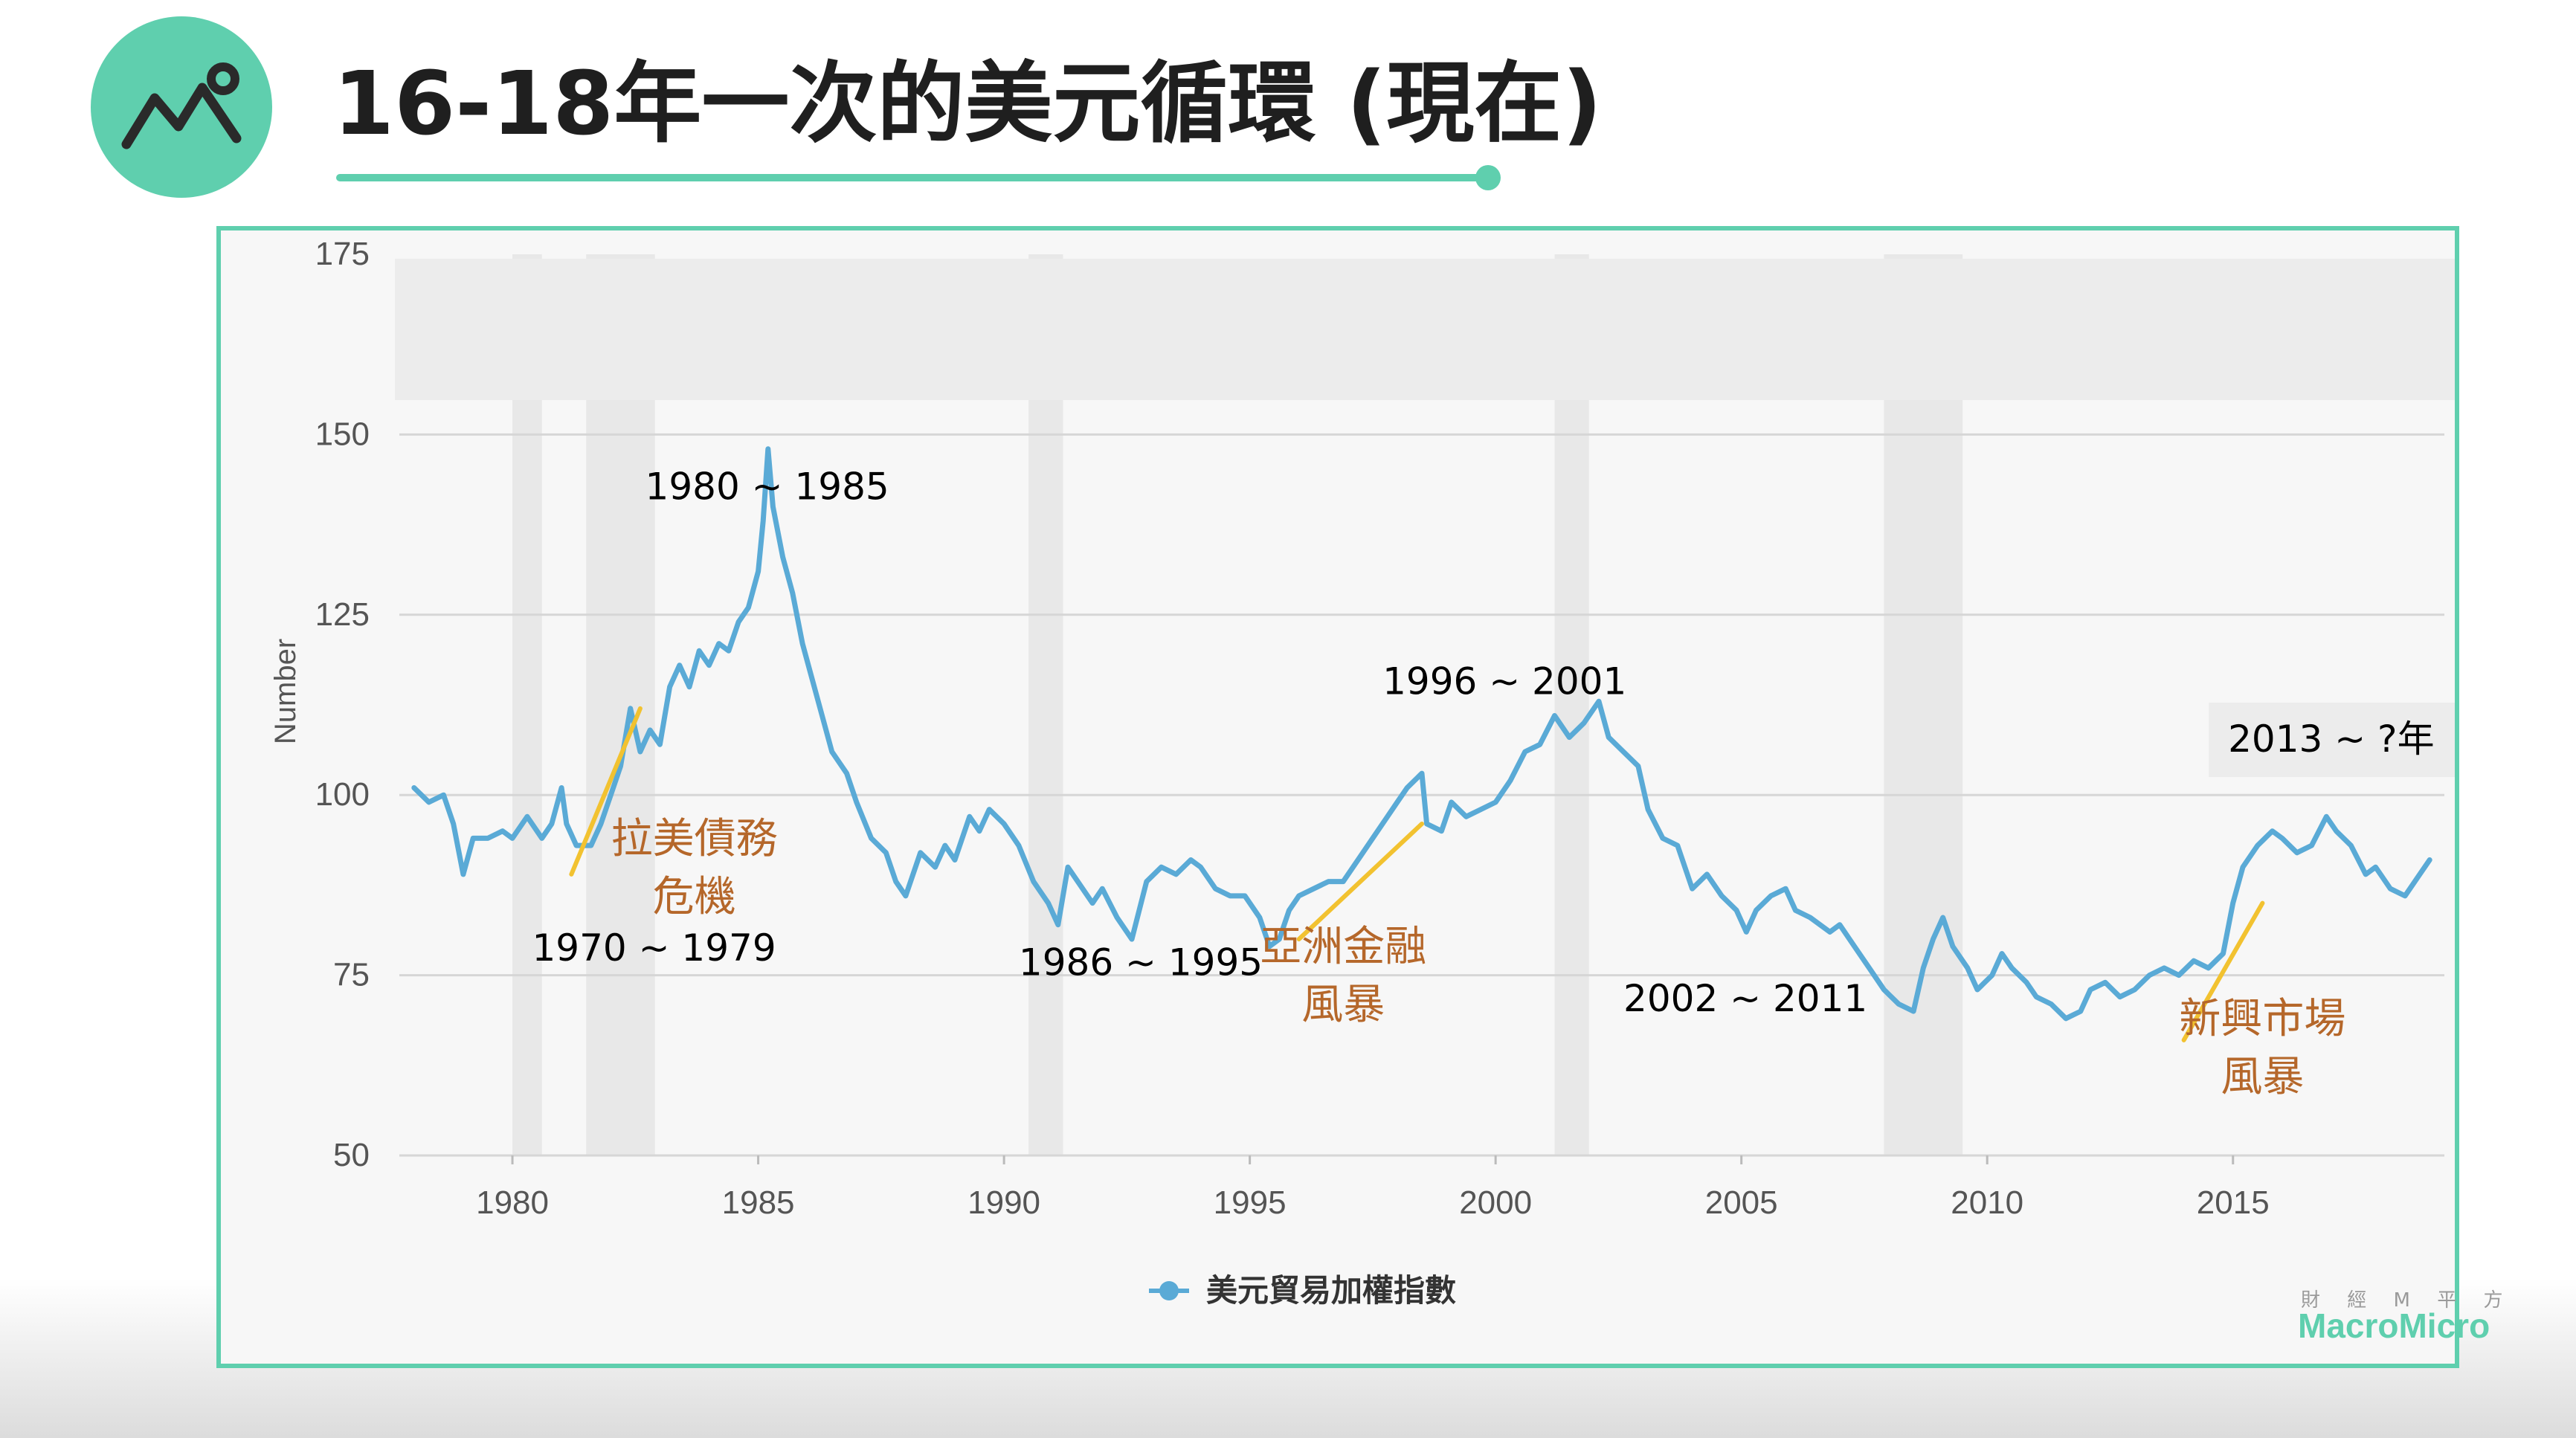 Image resolution: width=2576 pixels, height=1438 pixels. I want to click on chart-line-icon, so click(181, 107).